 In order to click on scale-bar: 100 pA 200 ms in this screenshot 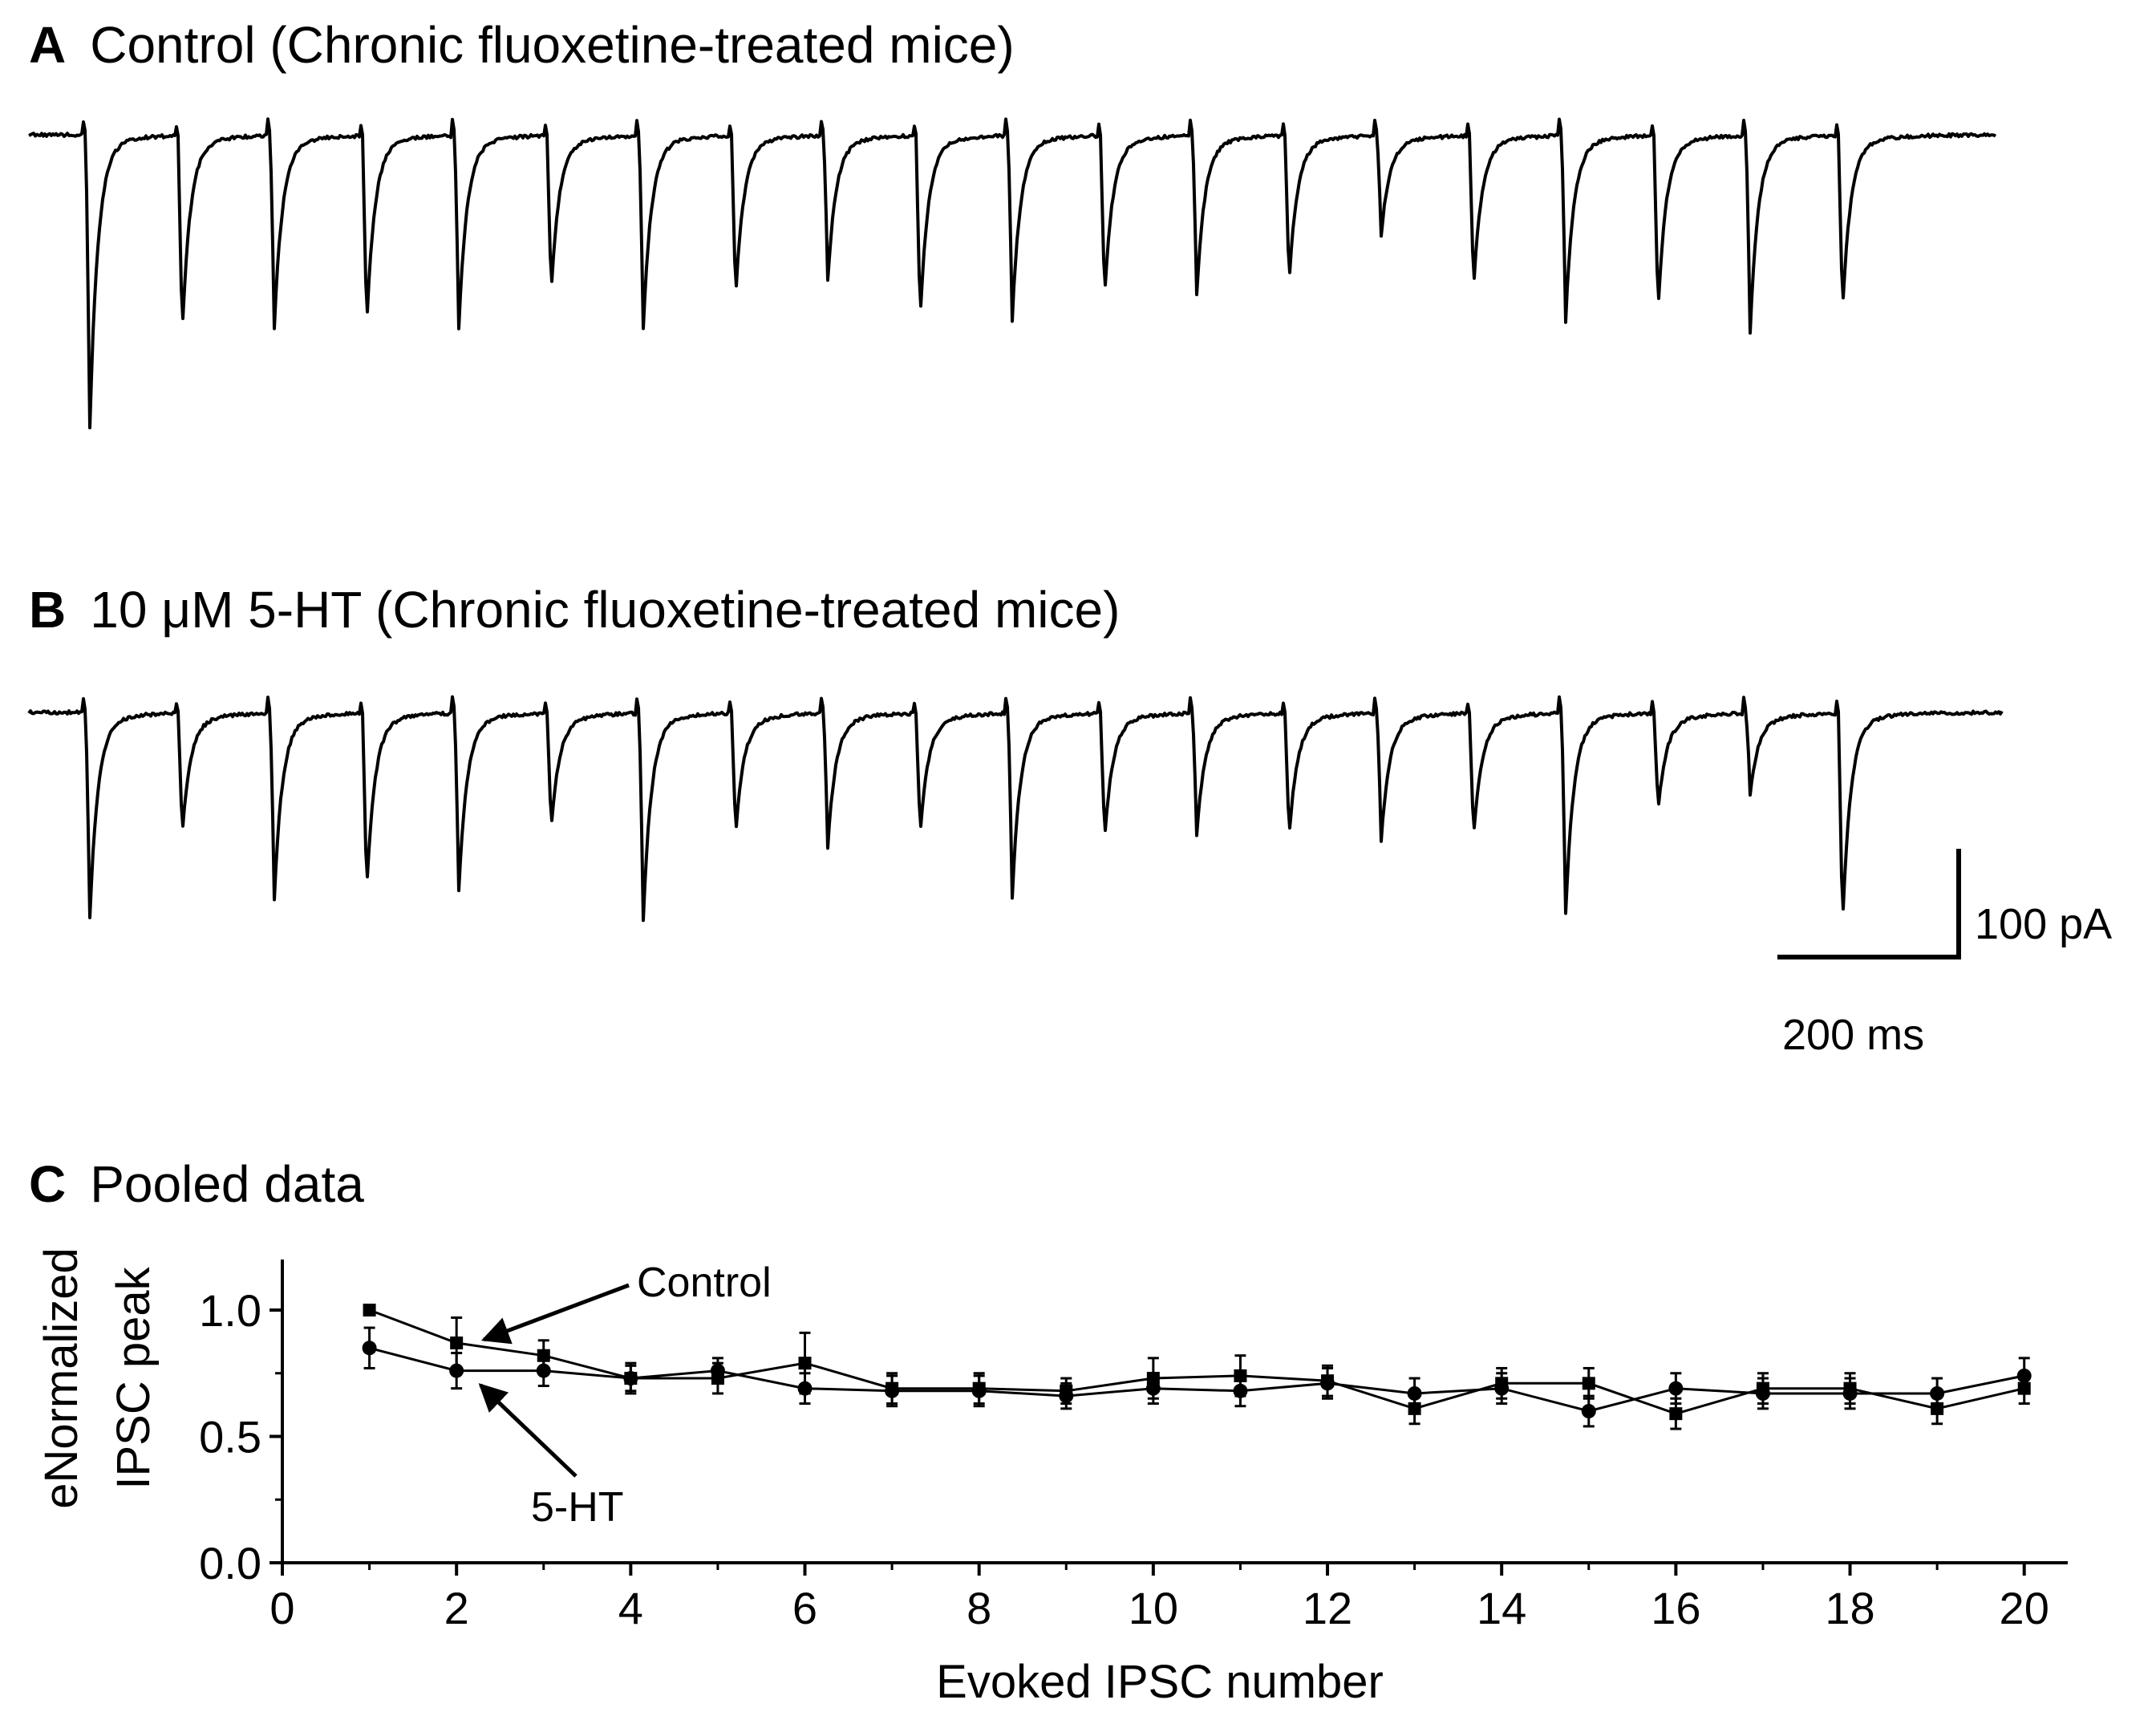, I will do `click(1944, 954)`.